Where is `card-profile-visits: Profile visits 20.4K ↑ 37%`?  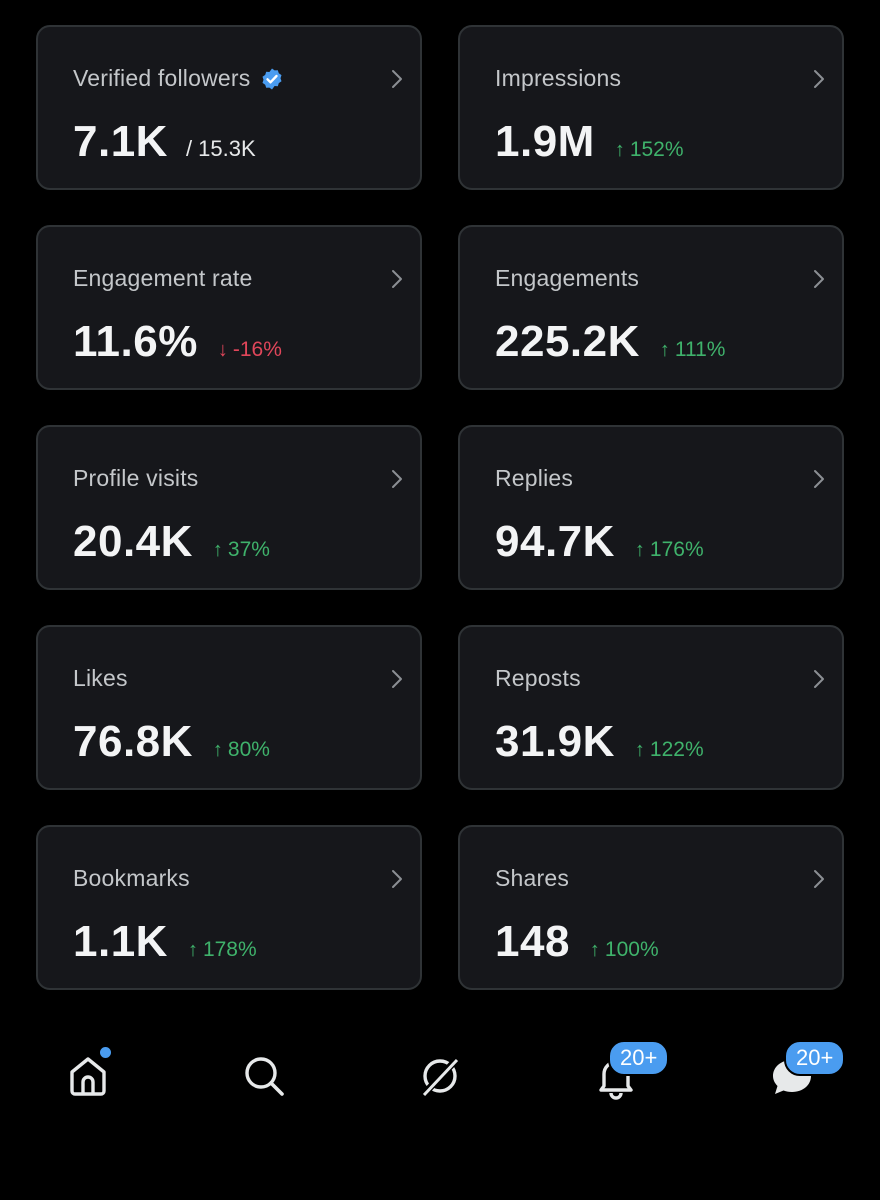
card-profile-visits: Profile visits 20.4K ↑ 37% is located at coordinates (229, 507).